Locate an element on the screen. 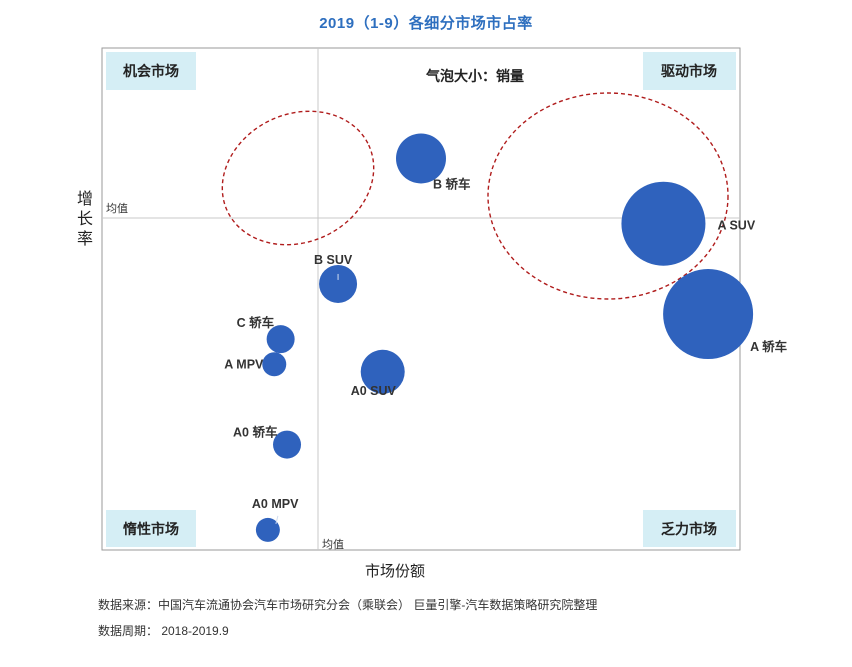 This screenshot has height=667, width=852. quadrant-box-top-right is located at coordinates (689, 71).